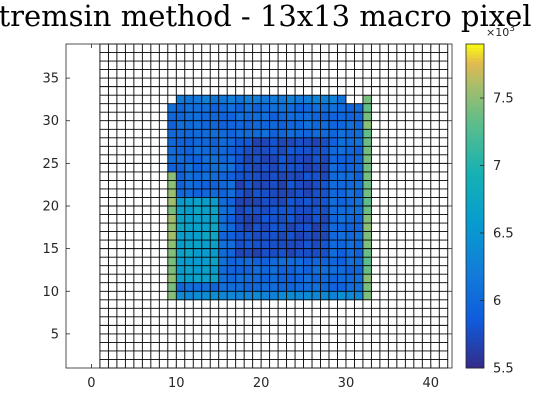  I want to click on colorbar: 5.5 6 6.5 7 7.5, so click(489, 210).